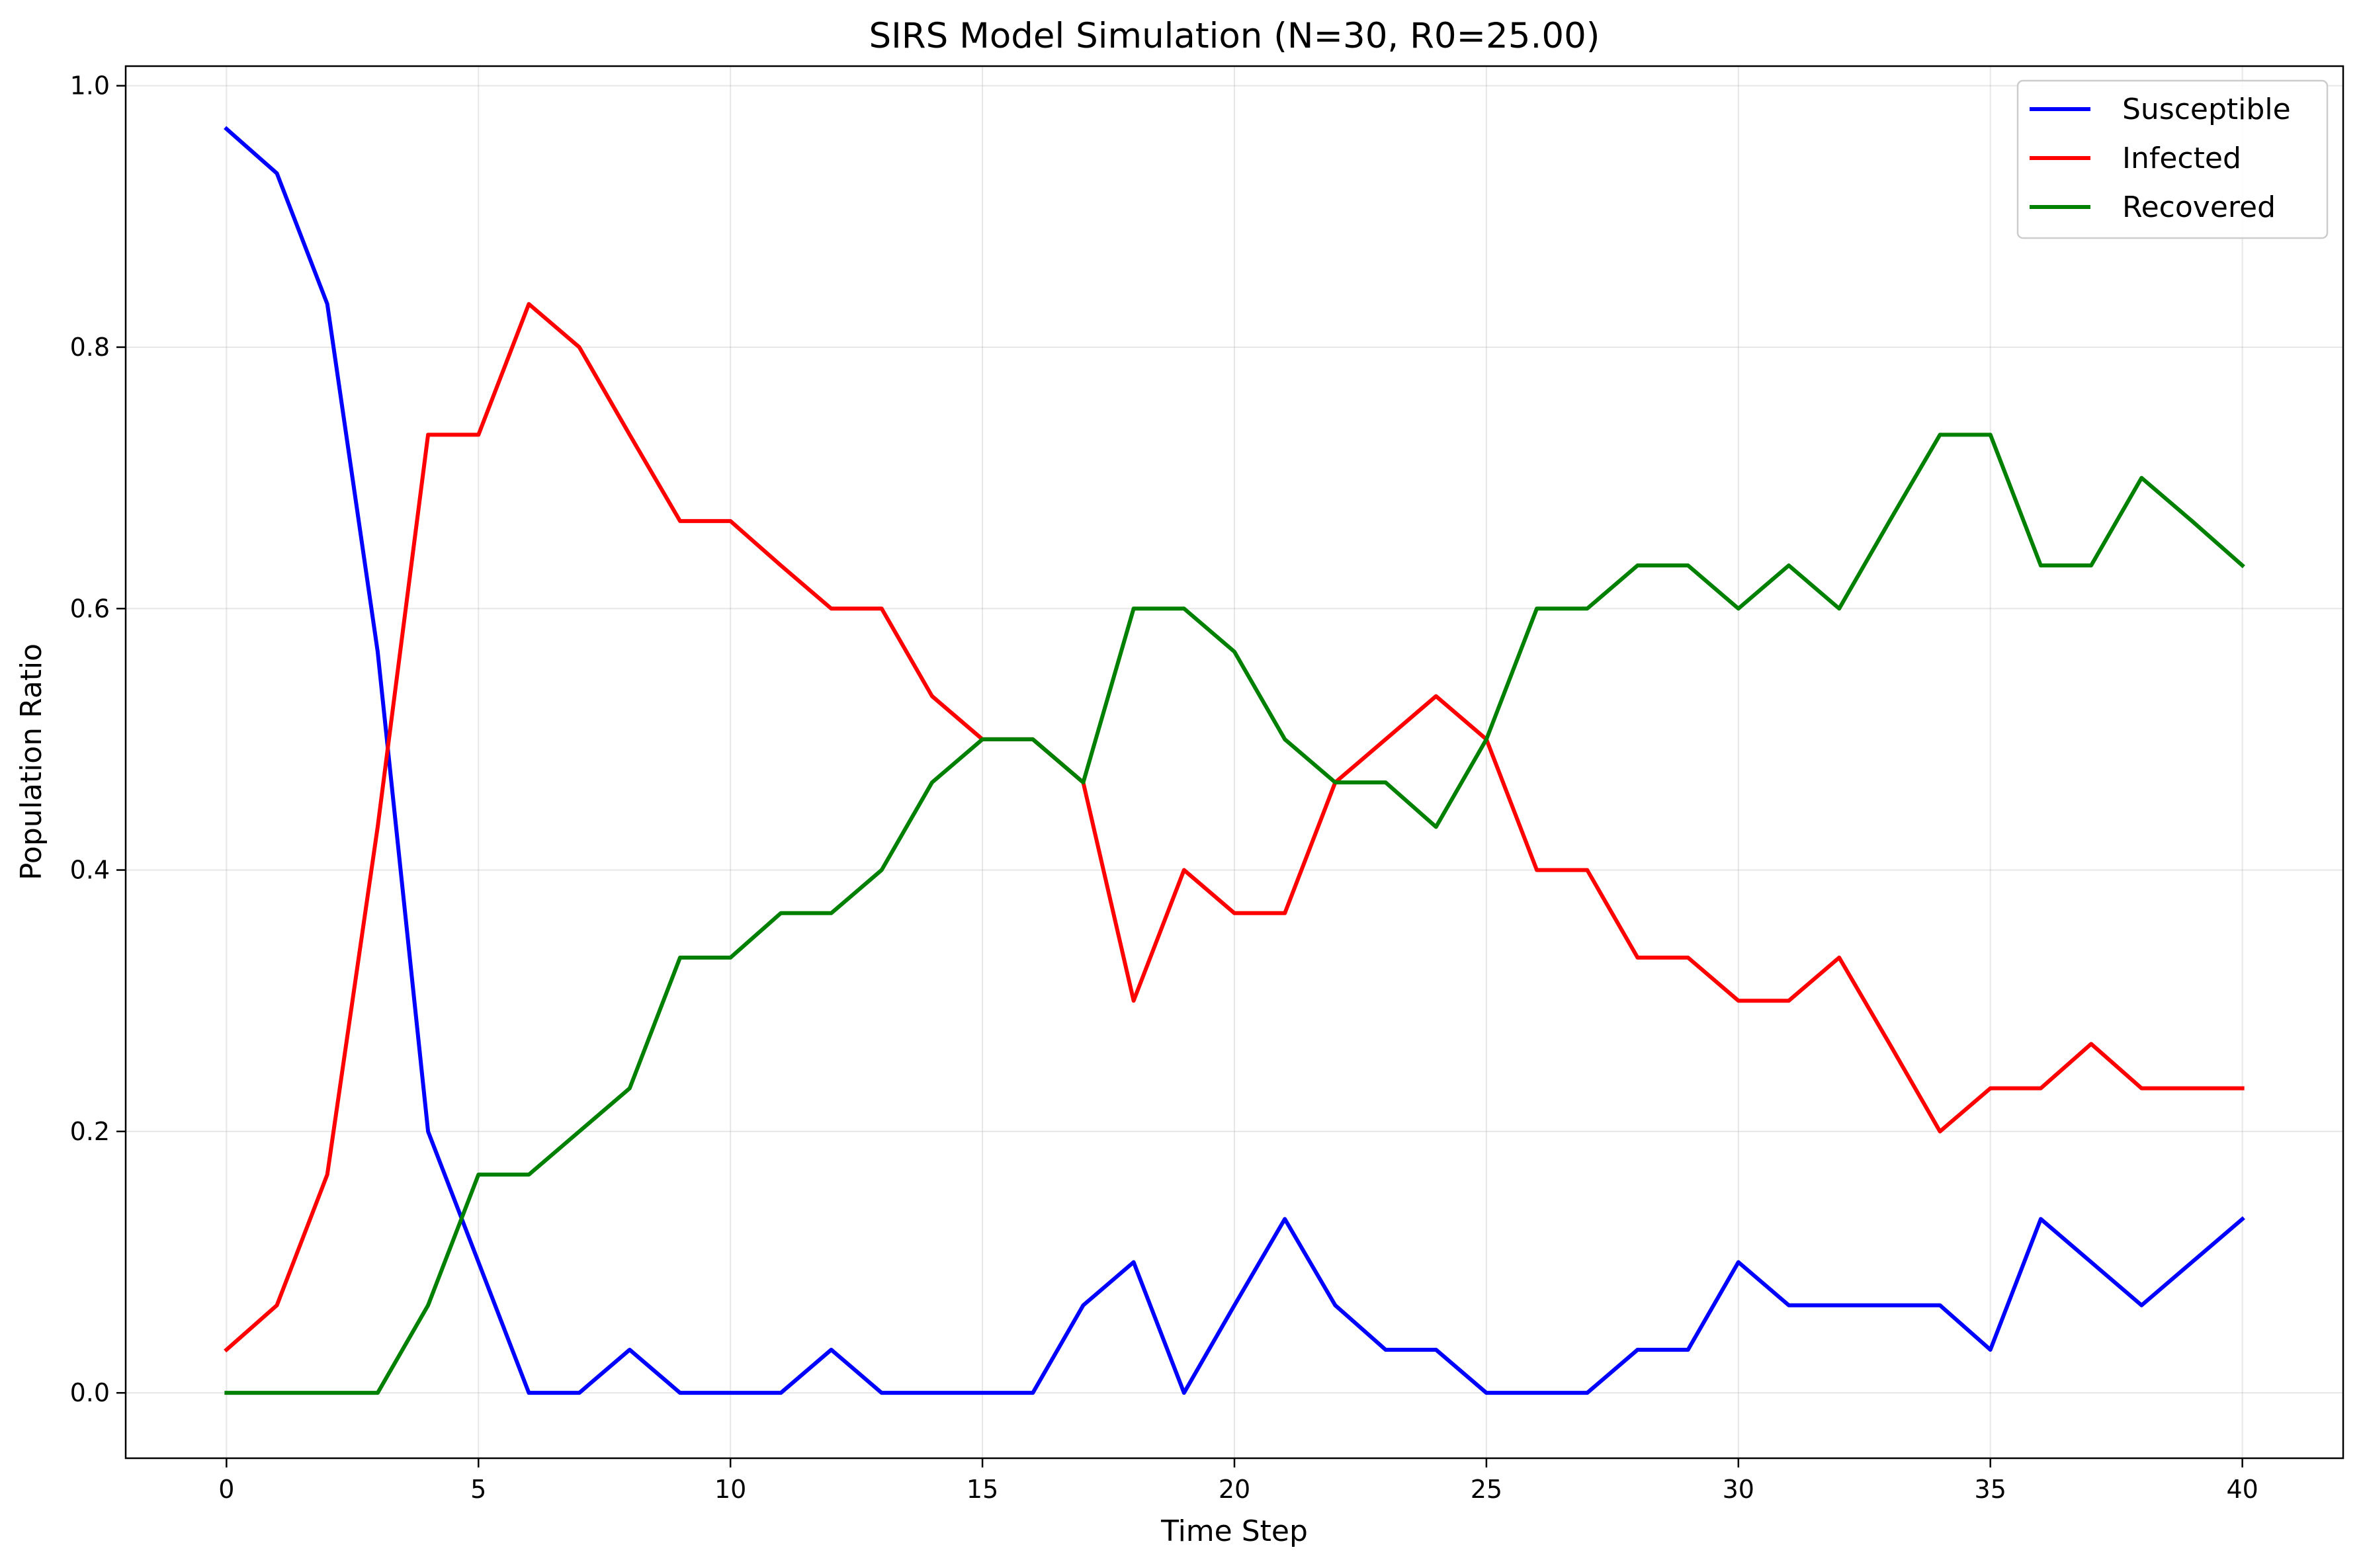 Image resolution: width=2363 pixels, height=1568 pixels. Describe the element at coordinates (31, 761) in the screenshot. I see `y-axis-label: Population Ratio` at that location.